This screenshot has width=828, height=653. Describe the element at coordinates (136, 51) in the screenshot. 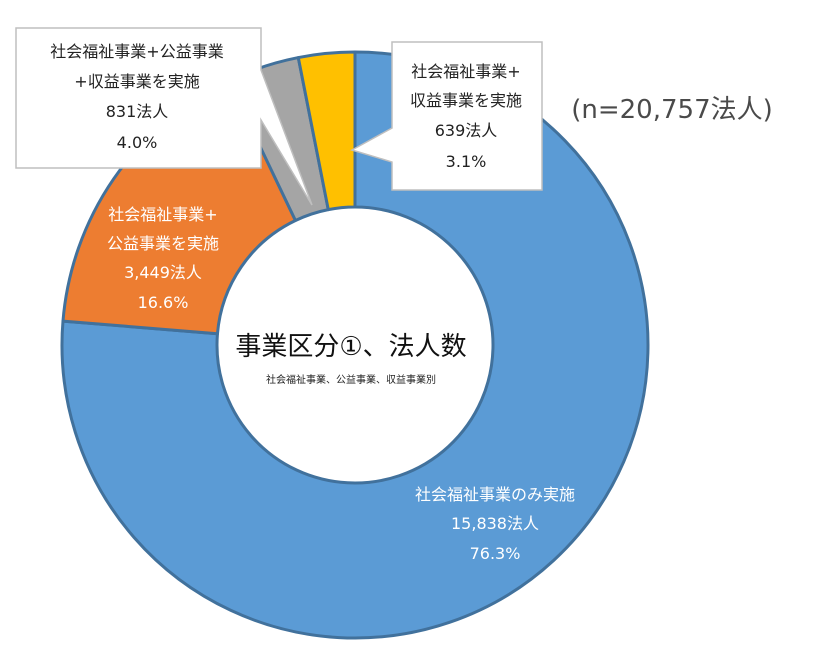

I see `slice-2-label-line-1: 社会福祉事業+公益事業` at that location.